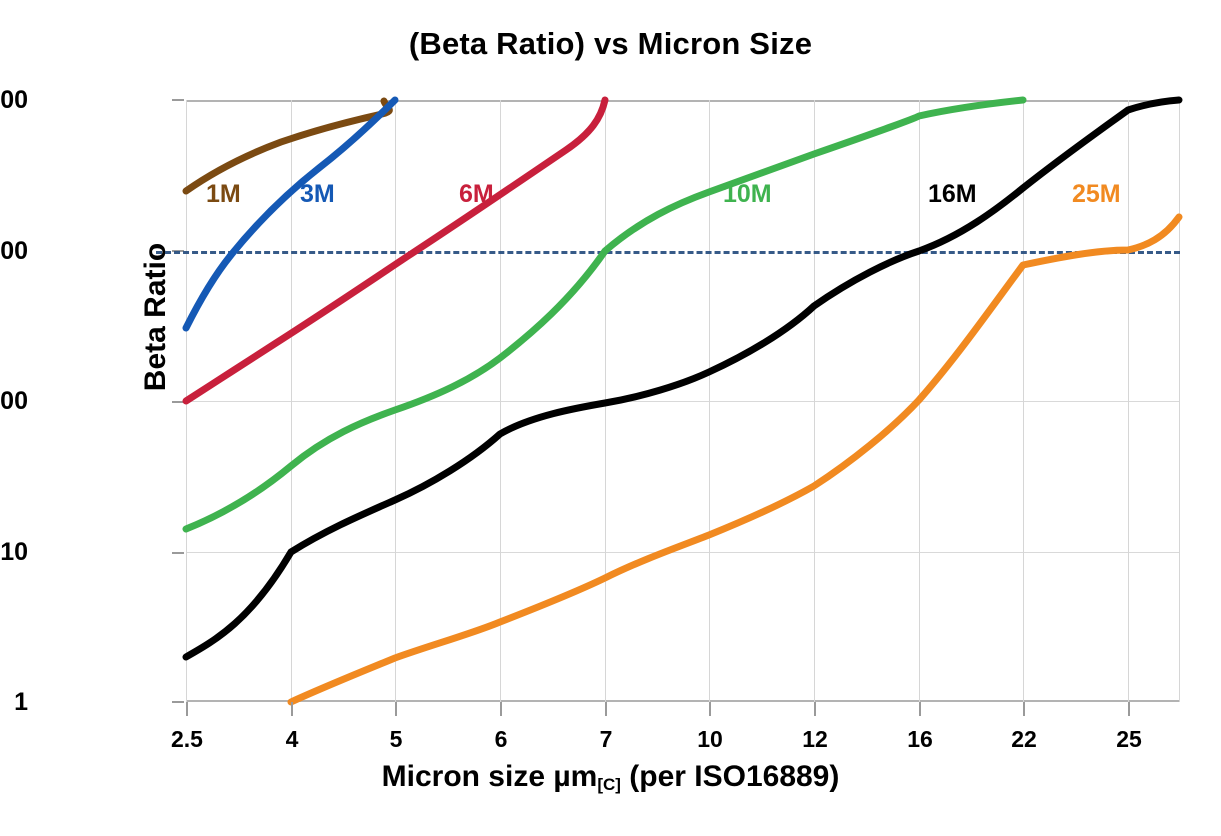 The width and height of the screenshot is (1221, 836). Describe the element at coordinates (730, 776) in the screenshot. I see `x-axis-title-tail: (per ISO16889)` at that location.